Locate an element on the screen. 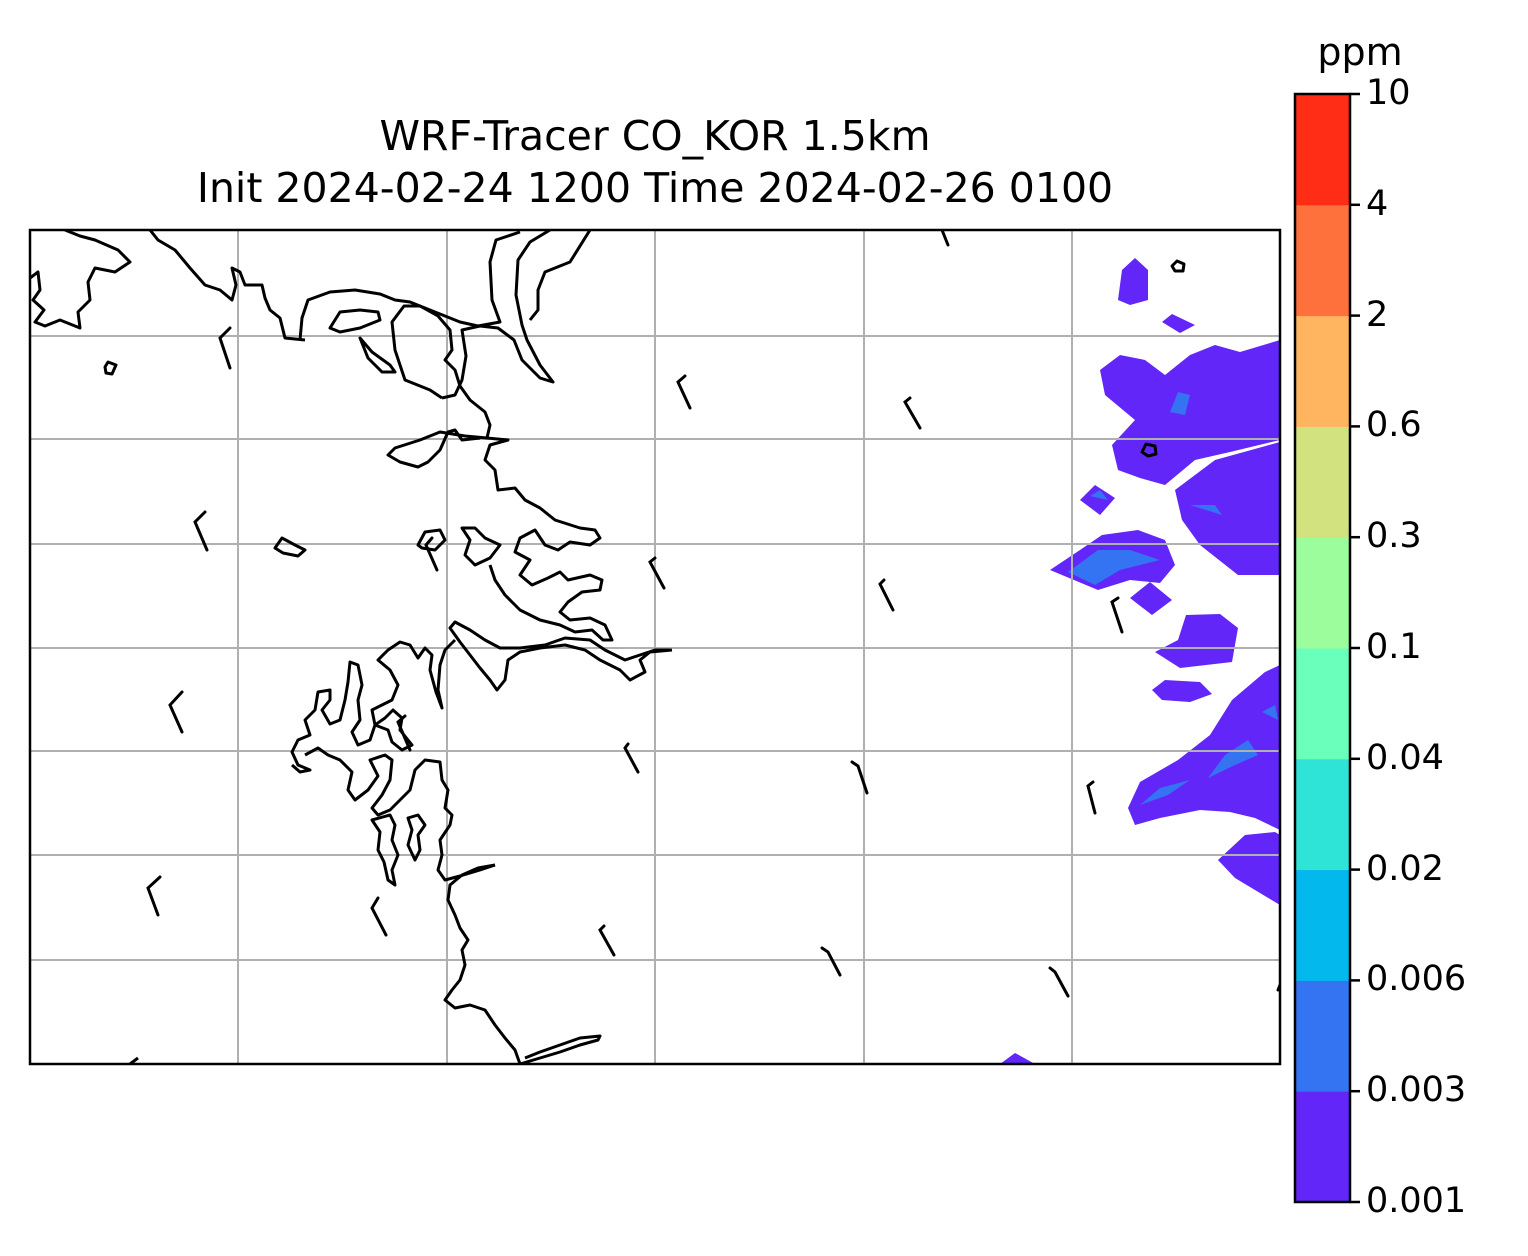 The height and width of the screenshot is (1256, 1528). colorbar-tick-label: 0.02 is located at coordinates (1405, 868).